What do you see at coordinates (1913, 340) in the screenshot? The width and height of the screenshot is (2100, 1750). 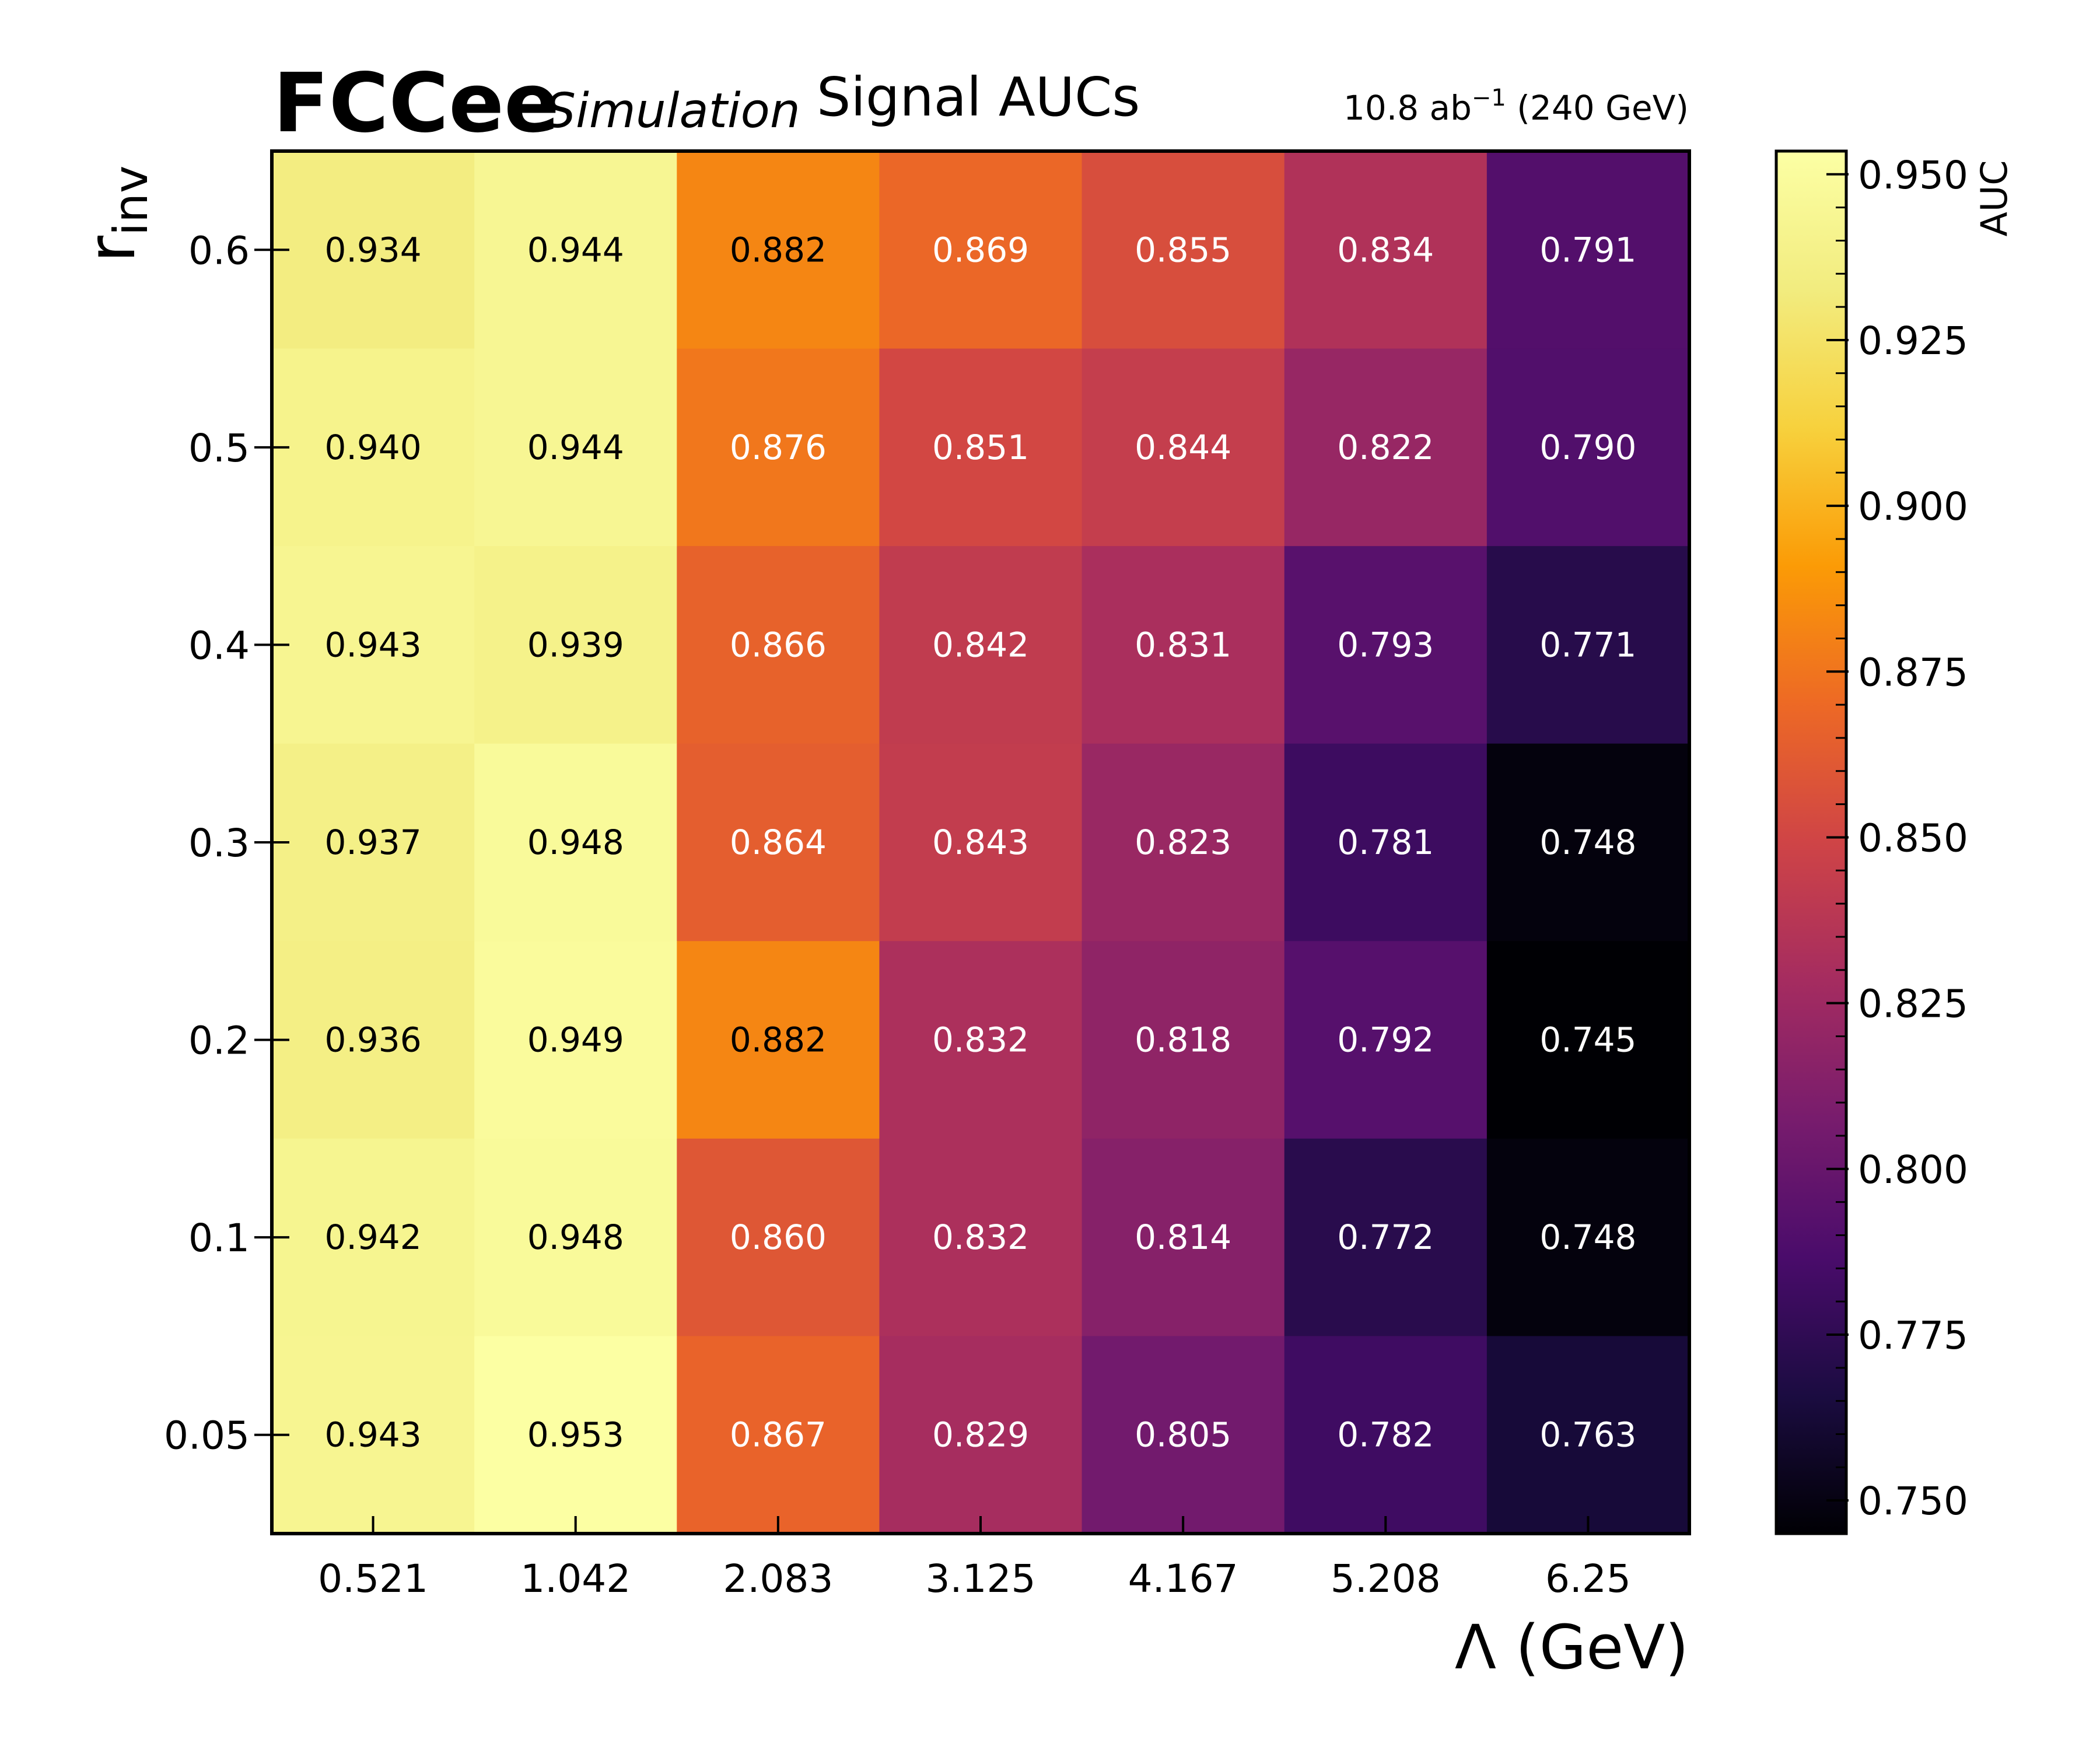 I see `colorbar-tick-label: 0.925` at bounding box center [1913, 340].